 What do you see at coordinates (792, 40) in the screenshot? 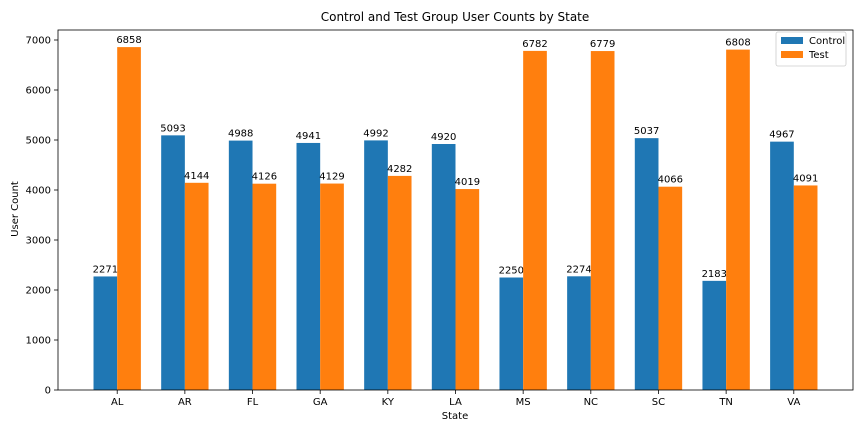
I see `legend-swatch-control` at bounding box center [792, 40].